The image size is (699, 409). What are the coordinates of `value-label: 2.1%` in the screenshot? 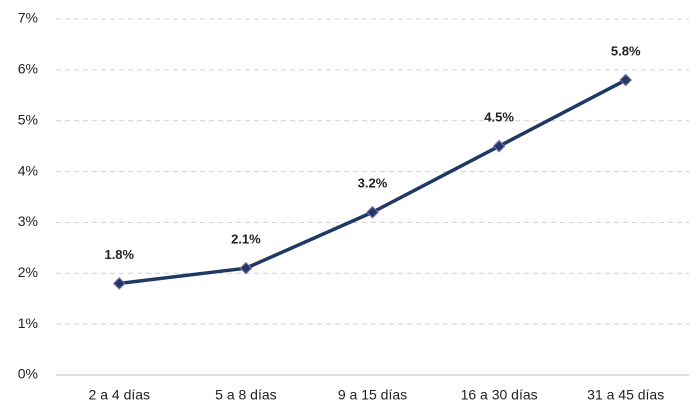 It's located at (246, 239).